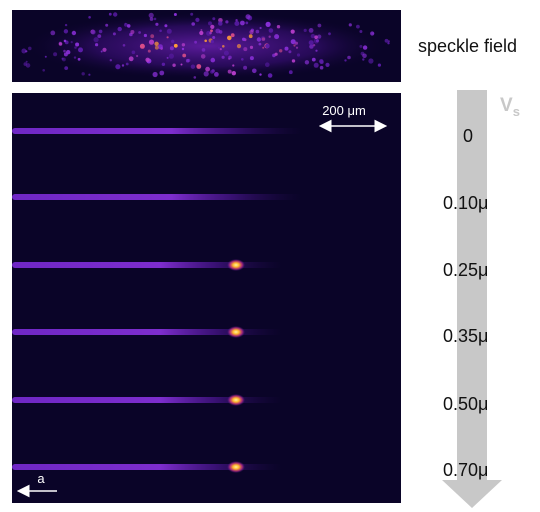  I want to click on velocity-value-5: 0.70μ, so click(466, 470).